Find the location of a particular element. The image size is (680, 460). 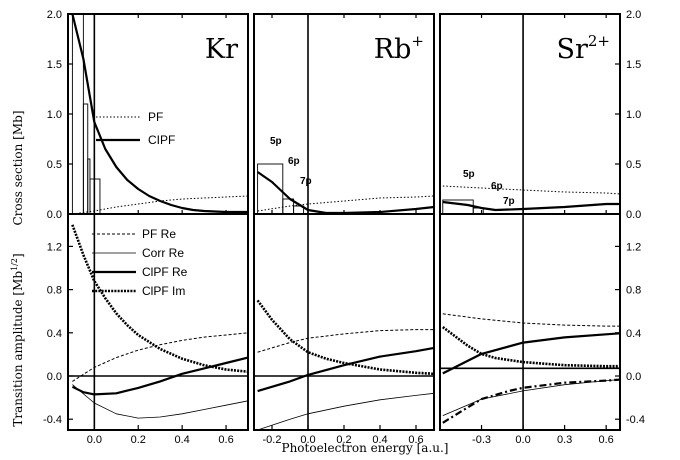

panel-3-bottom is located at coordinates (530, 322).